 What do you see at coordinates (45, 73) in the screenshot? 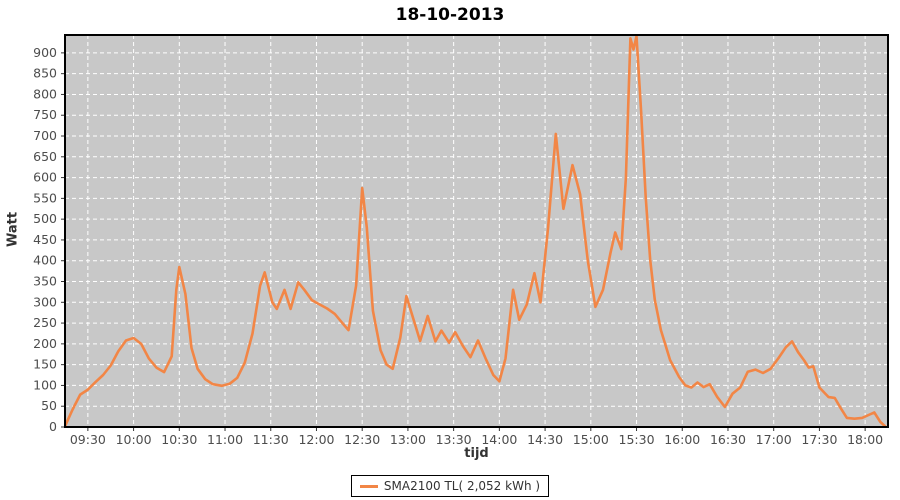
I see `y-tick-label: 850` at bounding box center [45, 73].